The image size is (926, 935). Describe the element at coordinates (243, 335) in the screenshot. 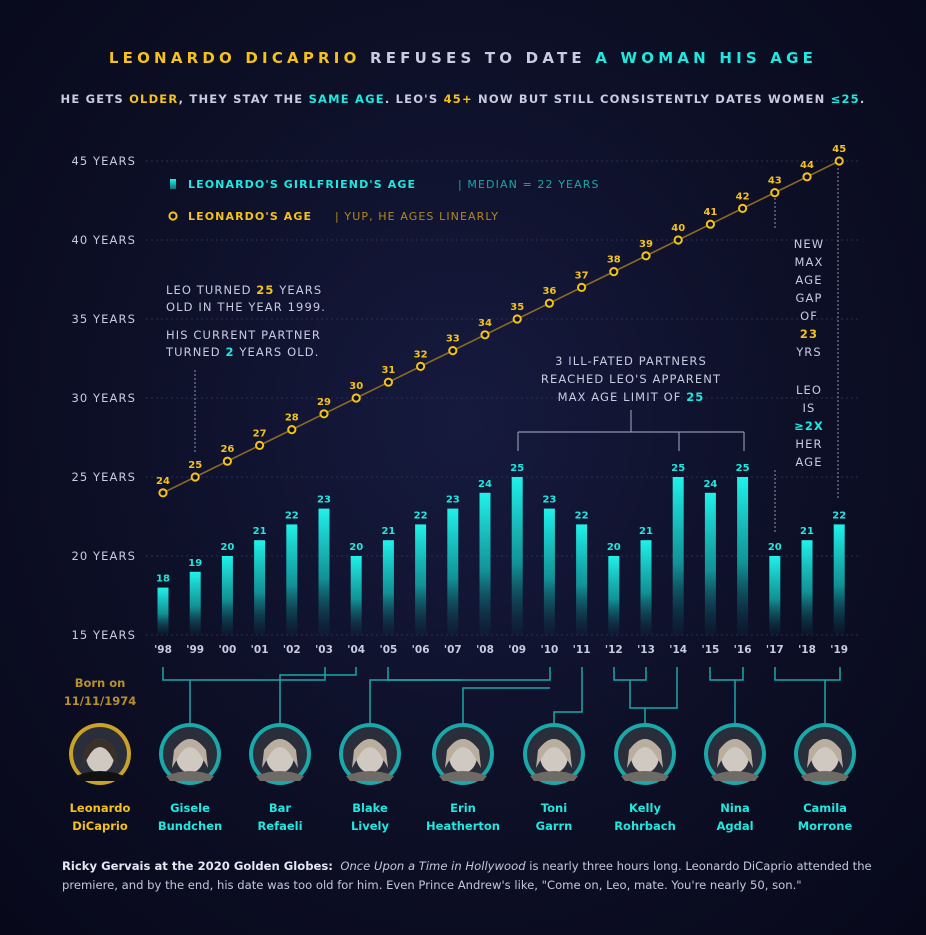

I see `annotation-partner-line1: HIS CURRENT PARTNER` at that location.